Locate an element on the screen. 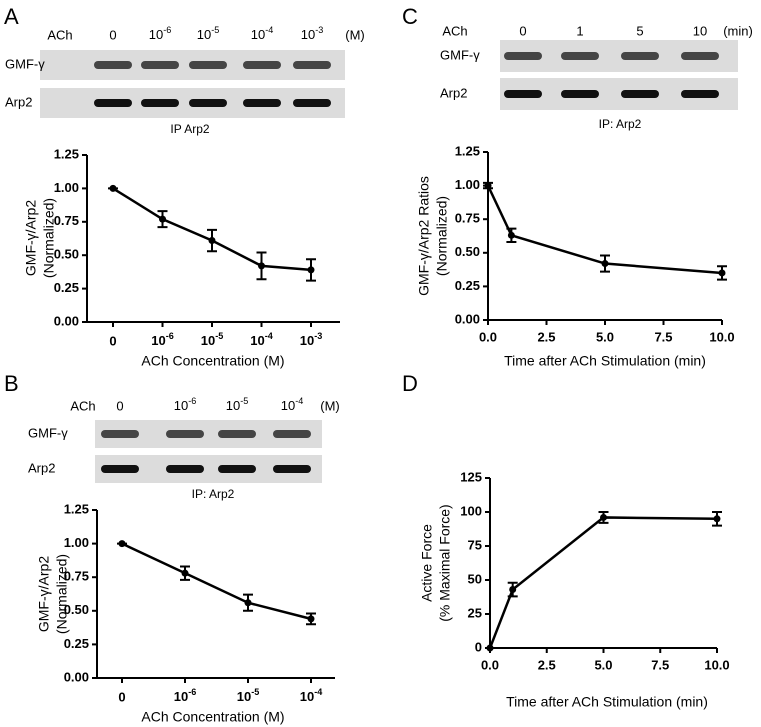 Image resolution: width=761 pixels, height=727 pixels. lane-label: 10 is located at coordinates (700, 30).